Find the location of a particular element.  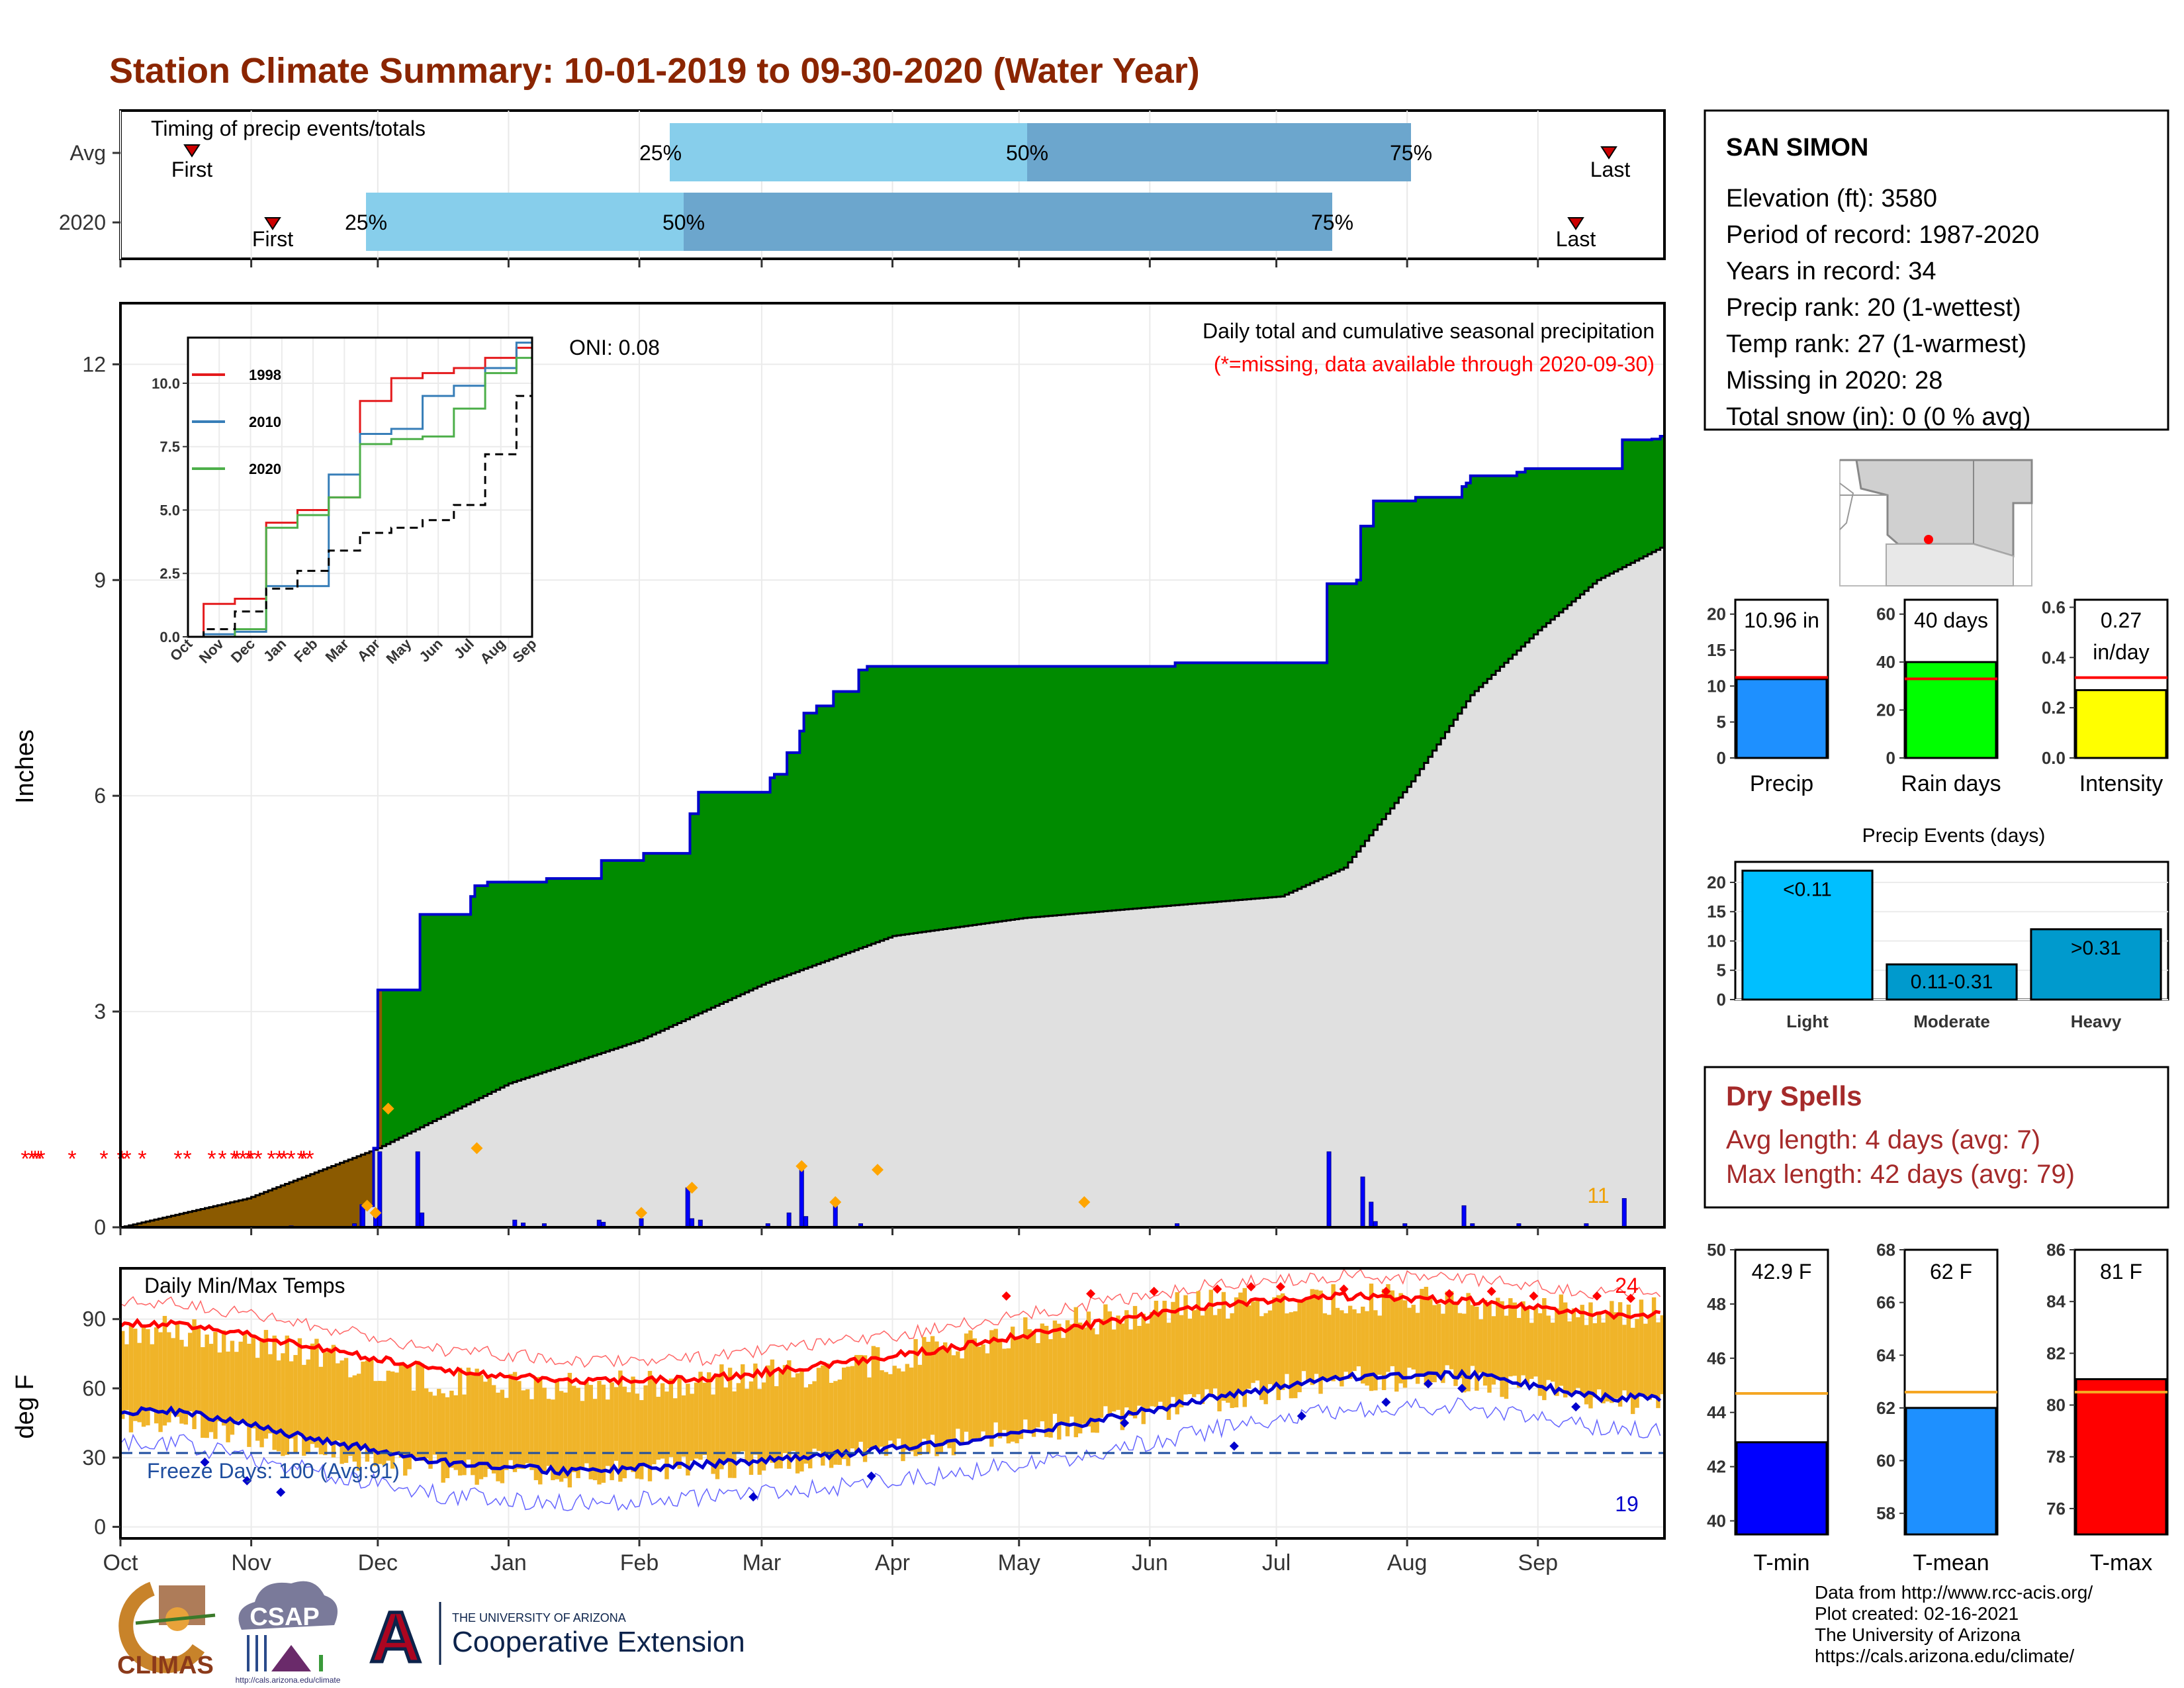

summary-bar-value-unit: in/day is located at coordinates (2121, 652).